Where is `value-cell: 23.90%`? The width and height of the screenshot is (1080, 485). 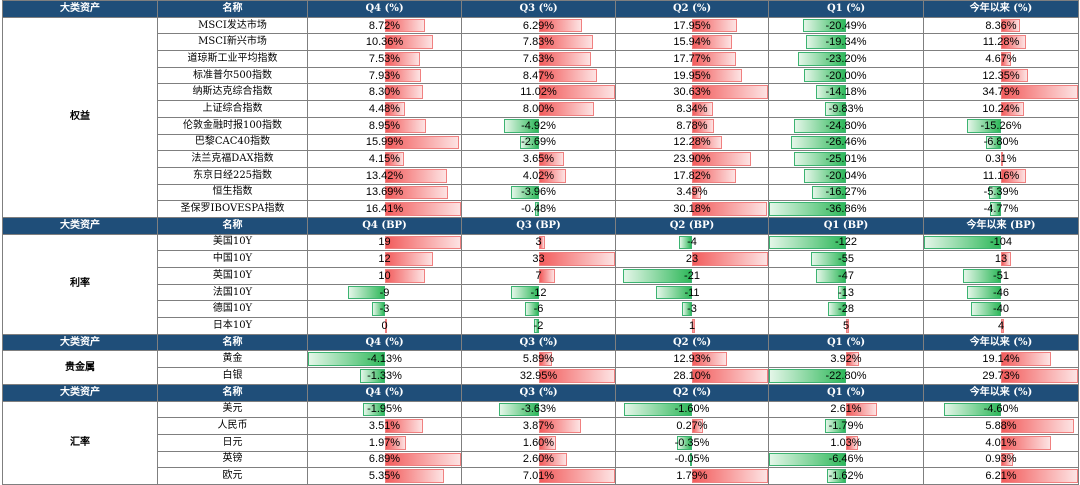
value-cell: 23.90% is located at coordinates (692, 159).